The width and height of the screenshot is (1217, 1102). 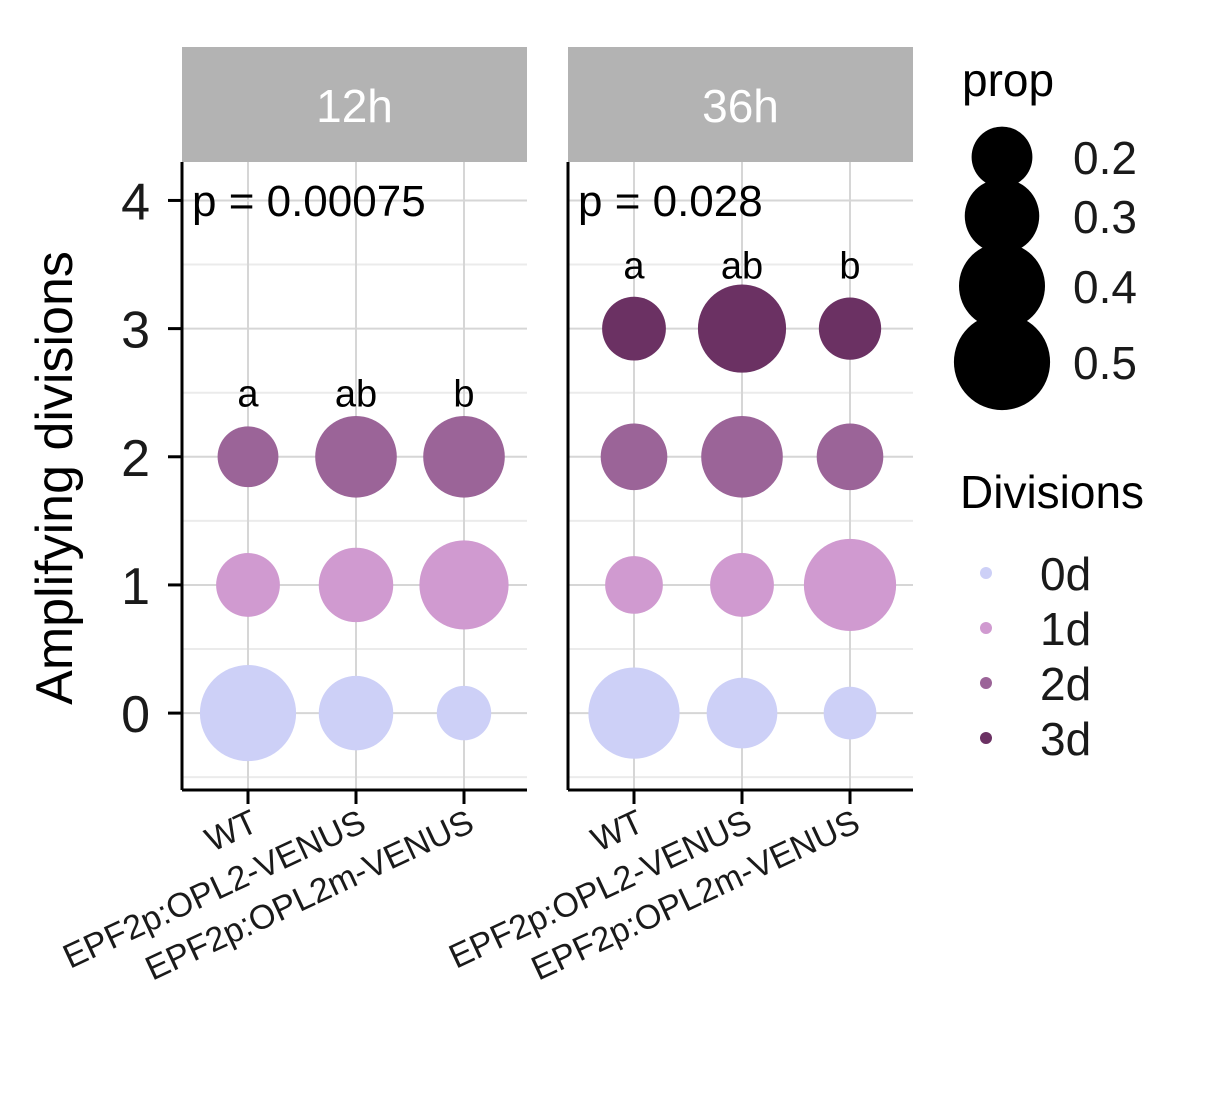 I want to click on legend-color-title: Divisions, so click(x=1052, y=492).